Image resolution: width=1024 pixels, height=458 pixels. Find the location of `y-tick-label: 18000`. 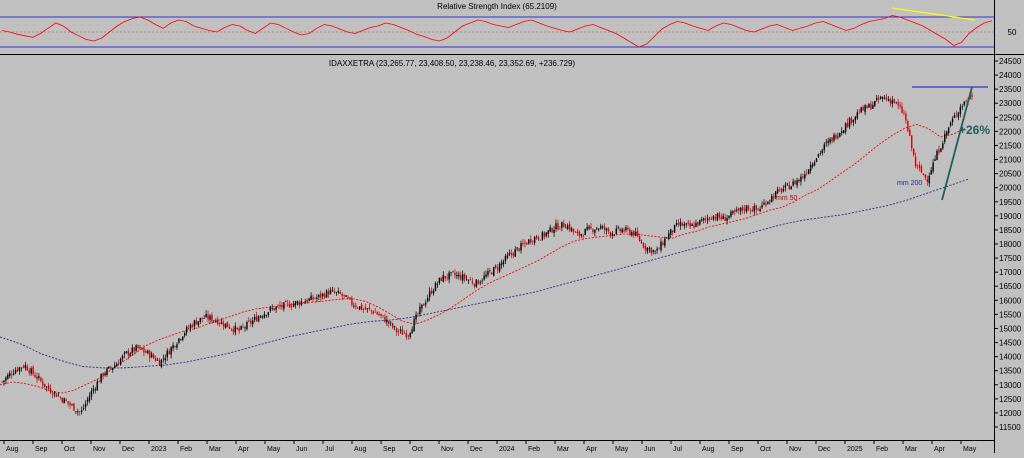

y-tick-label: 18000 is located at coordinates (1010, 244).